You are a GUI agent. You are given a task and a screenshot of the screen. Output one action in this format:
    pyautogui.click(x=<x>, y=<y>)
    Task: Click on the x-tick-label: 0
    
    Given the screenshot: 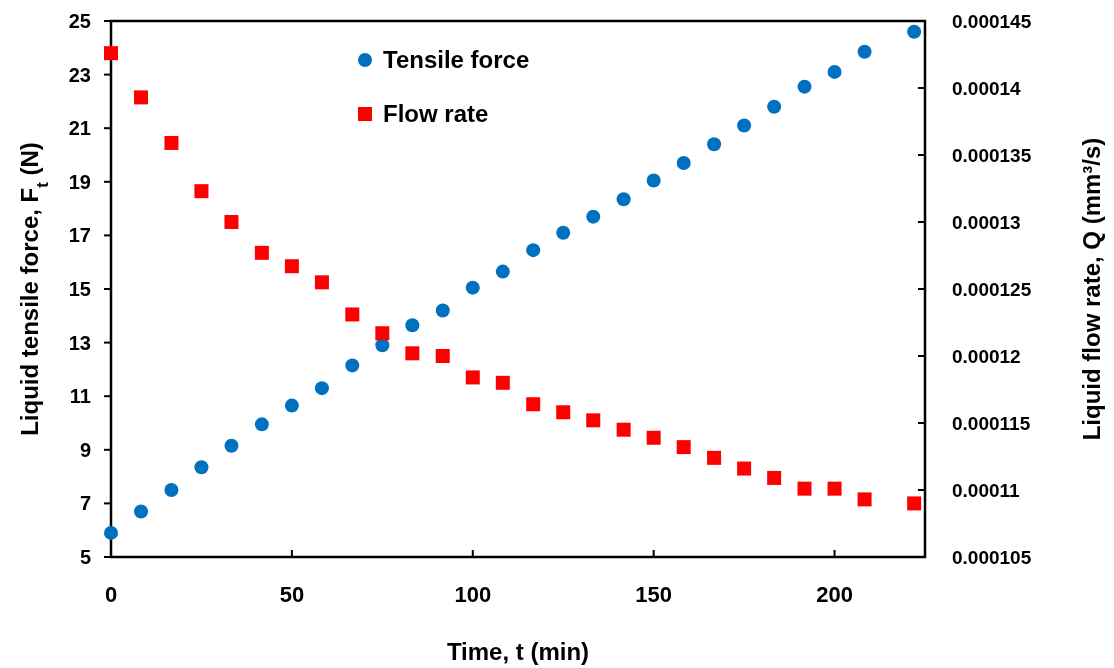 What is the action you would take?
    pyautogui.click(x=111, y=594)
    